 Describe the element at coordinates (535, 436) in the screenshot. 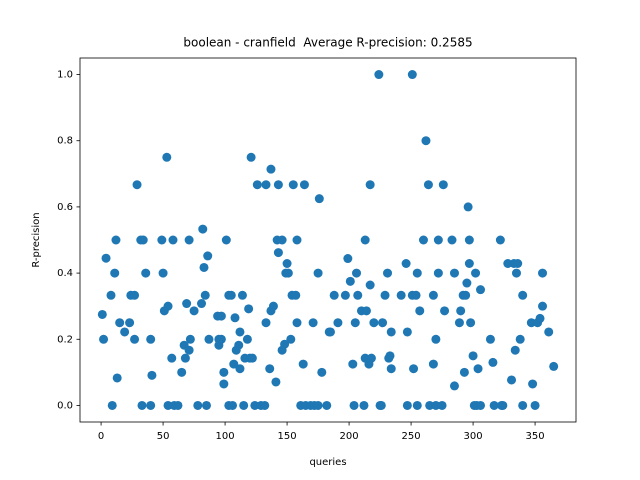

I see `x-tick-label: 350` at that location.